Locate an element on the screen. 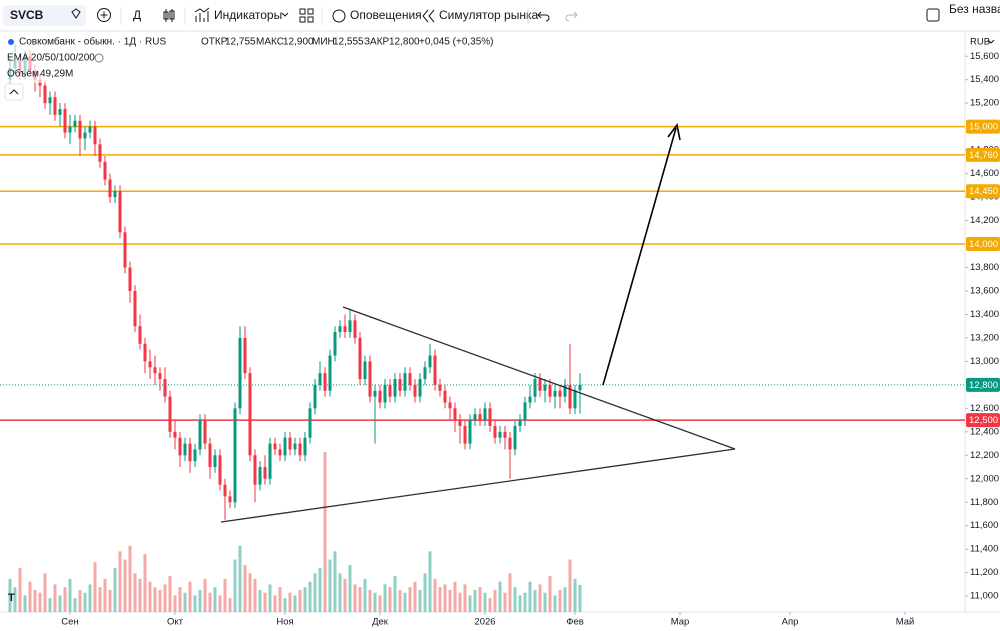 This screenshot has height=631, width=1000. ohlc-value: 12,555 is located at coordinates (348, 42).